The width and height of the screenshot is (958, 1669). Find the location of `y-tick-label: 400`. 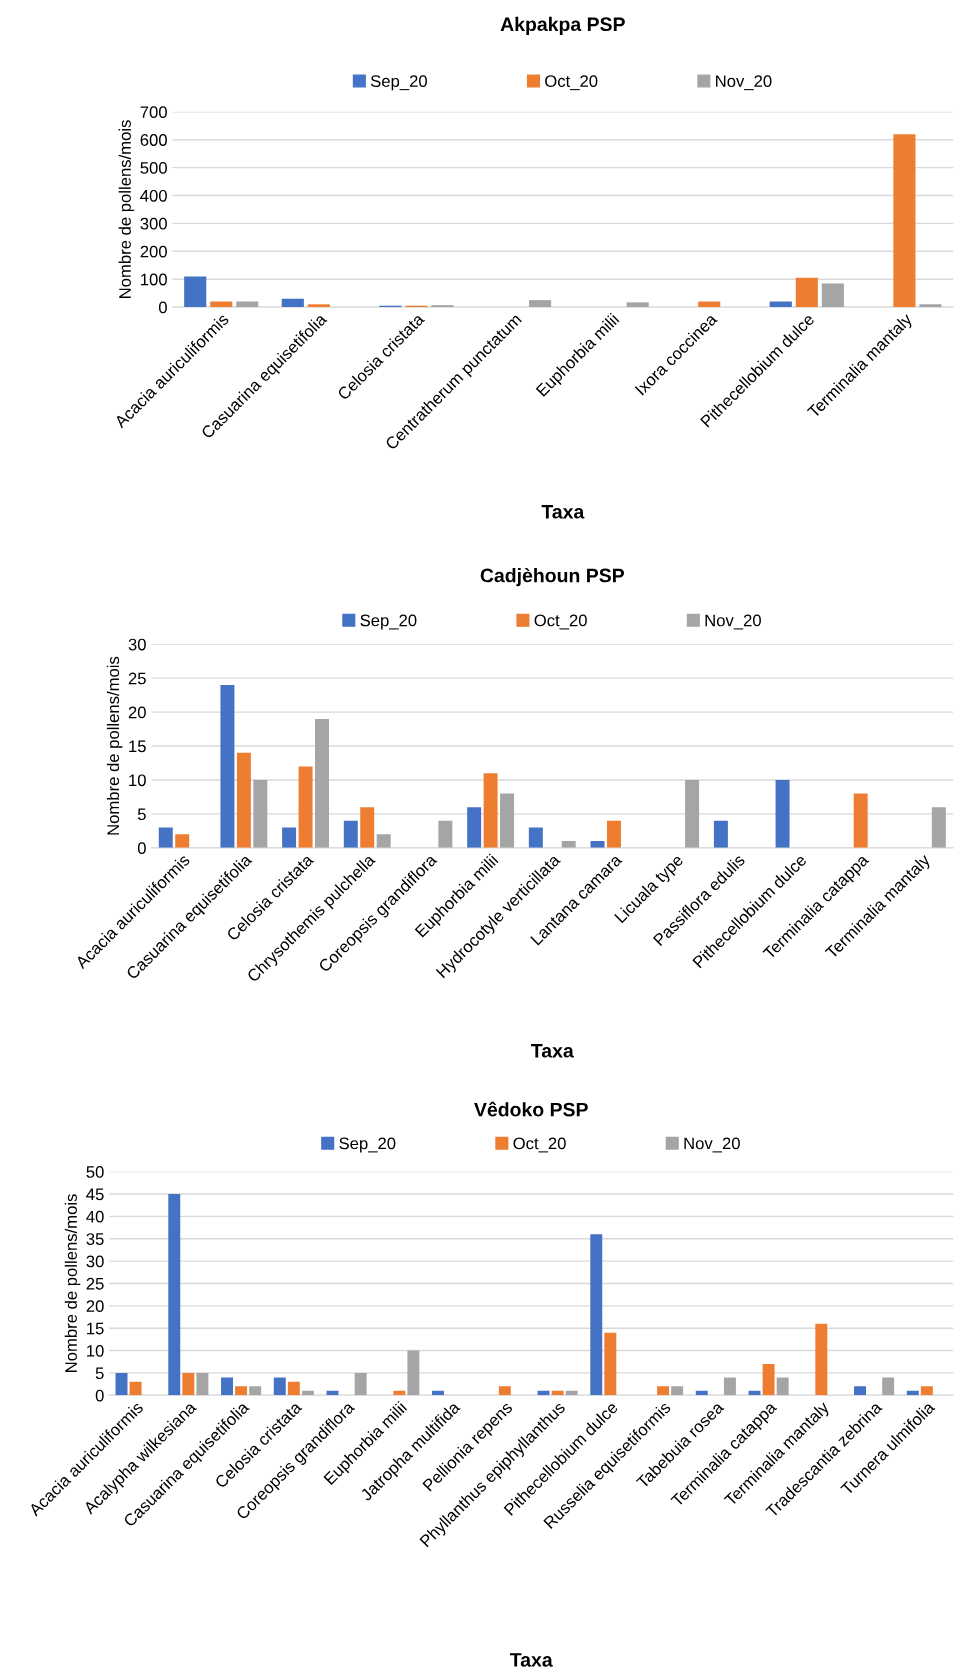

y-tick-label: 400 is located at coordinates (153, 195).